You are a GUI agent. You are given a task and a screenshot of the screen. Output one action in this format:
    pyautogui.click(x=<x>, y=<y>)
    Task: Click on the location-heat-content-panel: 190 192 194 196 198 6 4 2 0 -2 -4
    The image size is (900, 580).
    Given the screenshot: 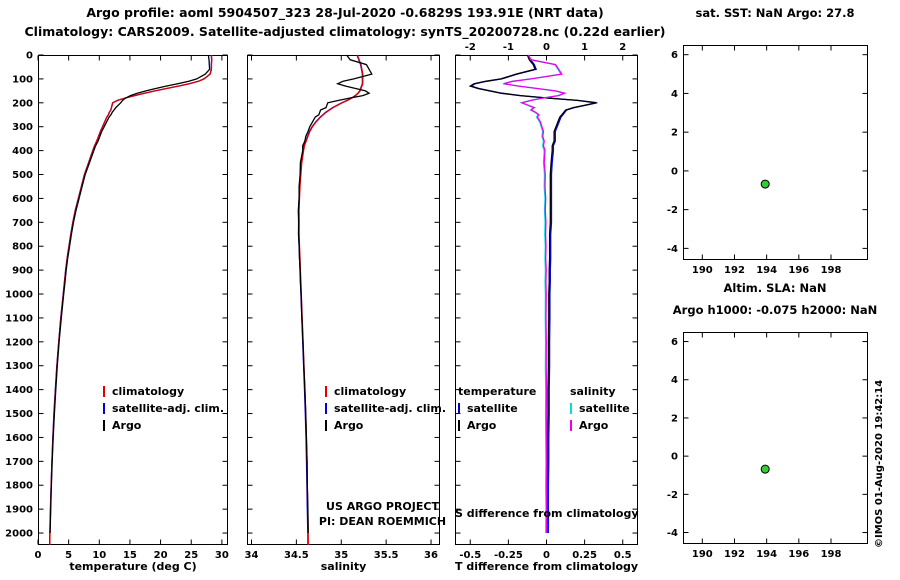 What is the action you would take?
    pyautogui.click(x=767, y=446)
    